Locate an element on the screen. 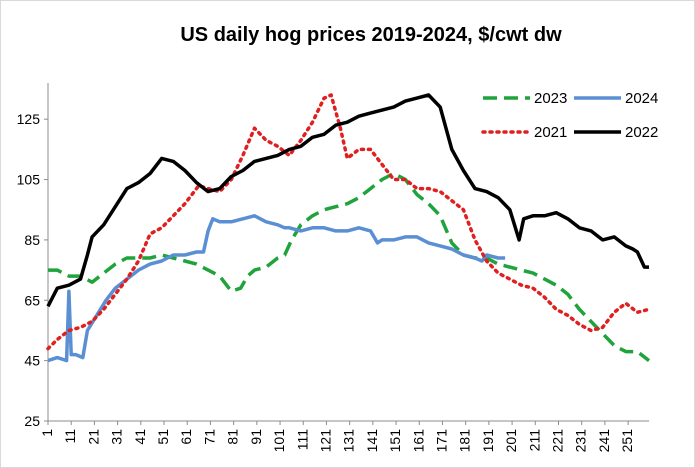 This screenshot has height=468, width=695. x-tick-label: 151 is located at coordinates (395, 441).